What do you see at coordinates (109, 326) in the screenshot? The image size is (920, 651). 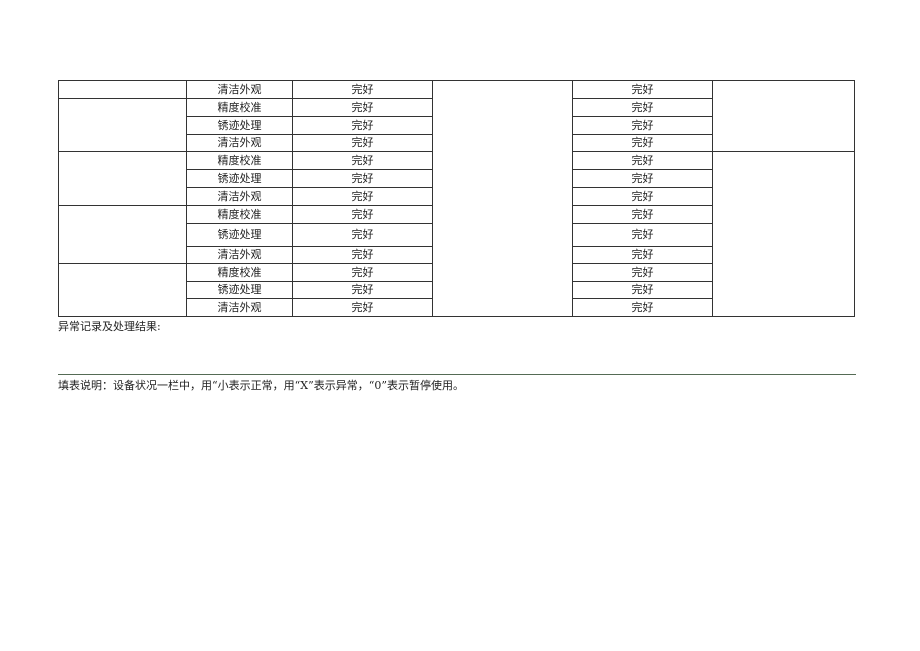 I see `abnormal-record-label: 异常记录及处理结果:` at bounding box center [109, 326].